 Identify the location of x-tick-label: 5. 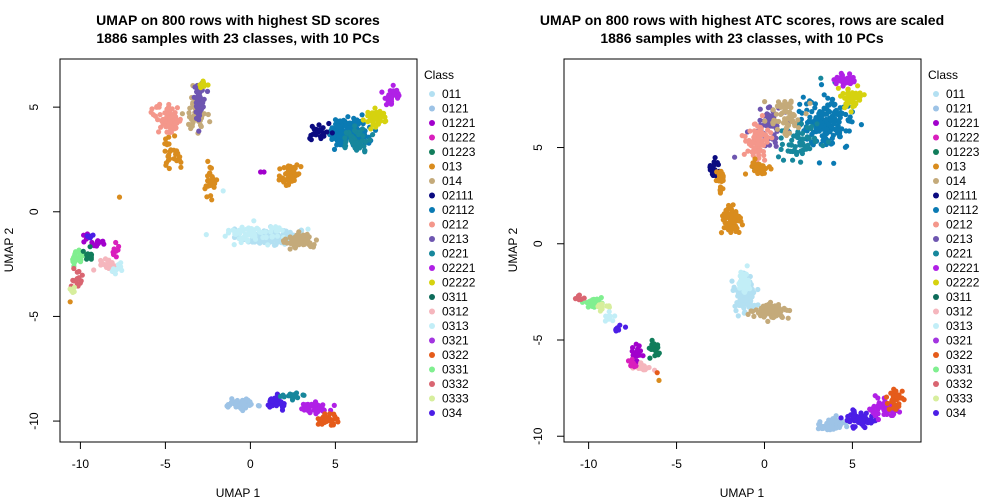
(852, 464).